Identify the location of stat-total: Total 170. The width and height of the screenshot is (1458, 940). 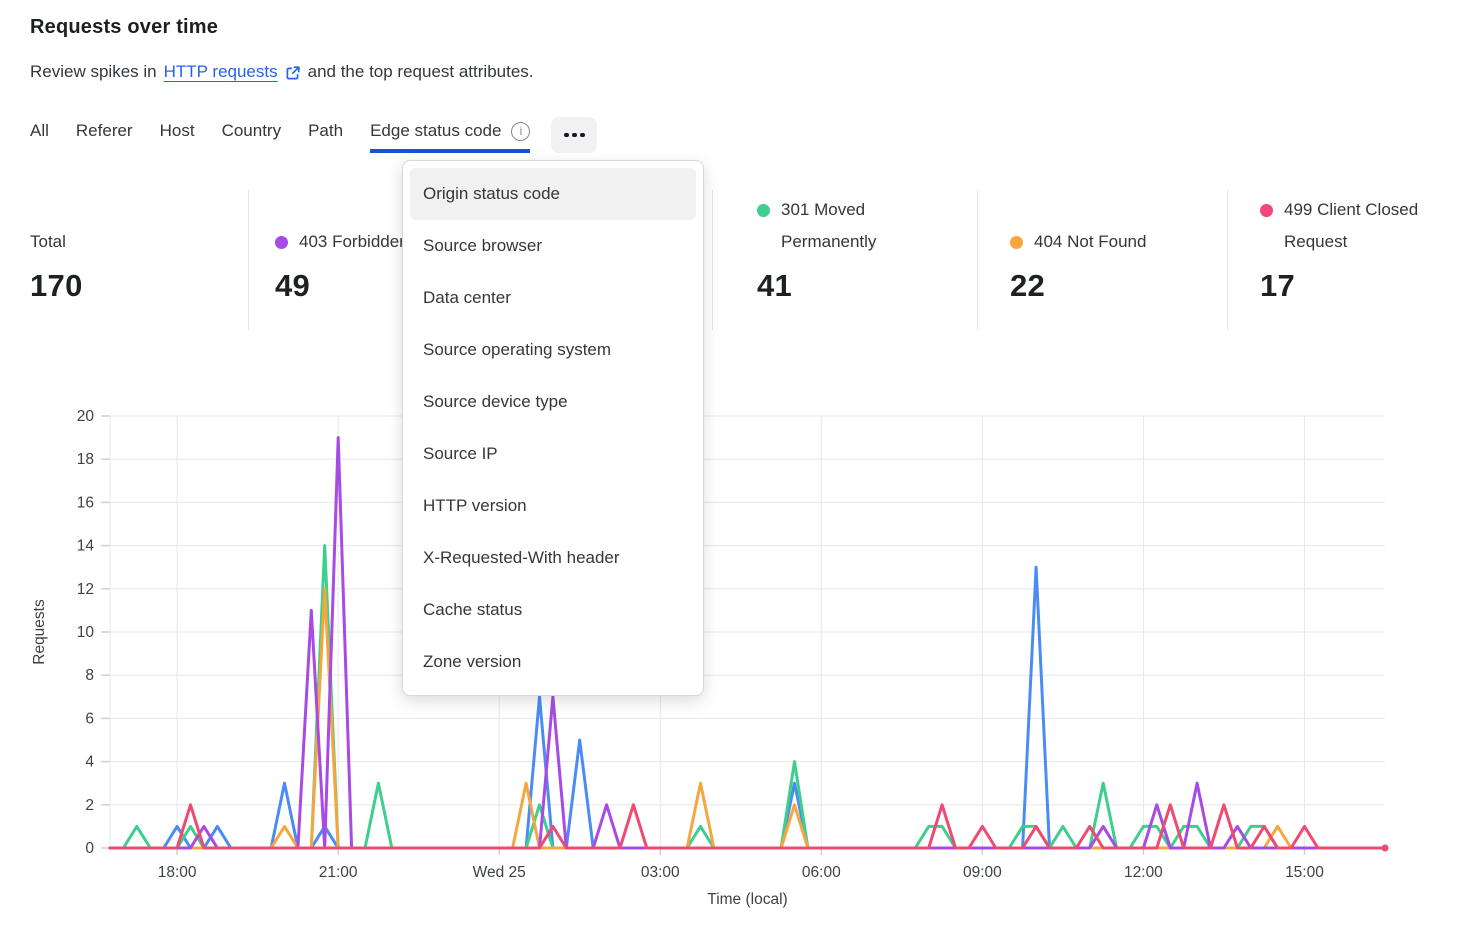
(56, 247).